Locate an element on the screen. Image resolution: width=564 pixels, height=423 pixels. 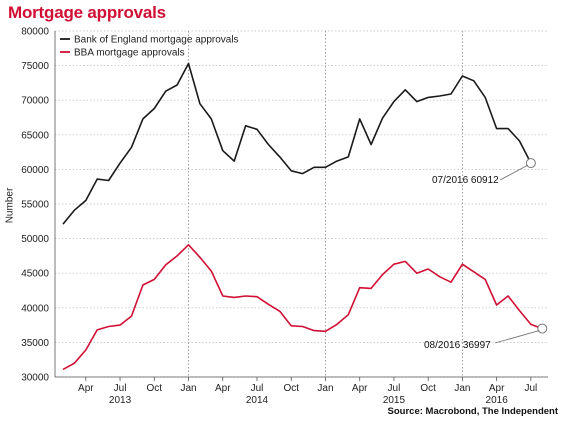
x-year-label: 2013 is located at coordinates (120, 400).